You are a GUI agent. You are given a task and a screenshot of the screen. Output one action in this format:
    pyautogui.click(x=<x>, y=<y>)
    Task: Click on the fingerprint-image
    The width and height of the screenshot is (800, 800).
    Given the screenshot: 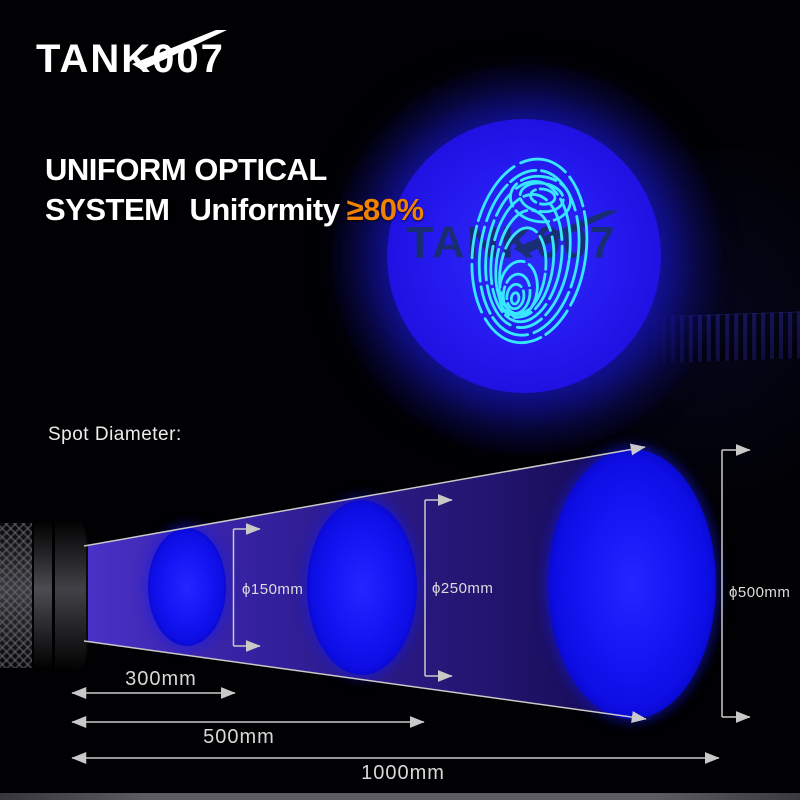 What is the action you would take?
    pyautogui.click(x=529, y=251)
    